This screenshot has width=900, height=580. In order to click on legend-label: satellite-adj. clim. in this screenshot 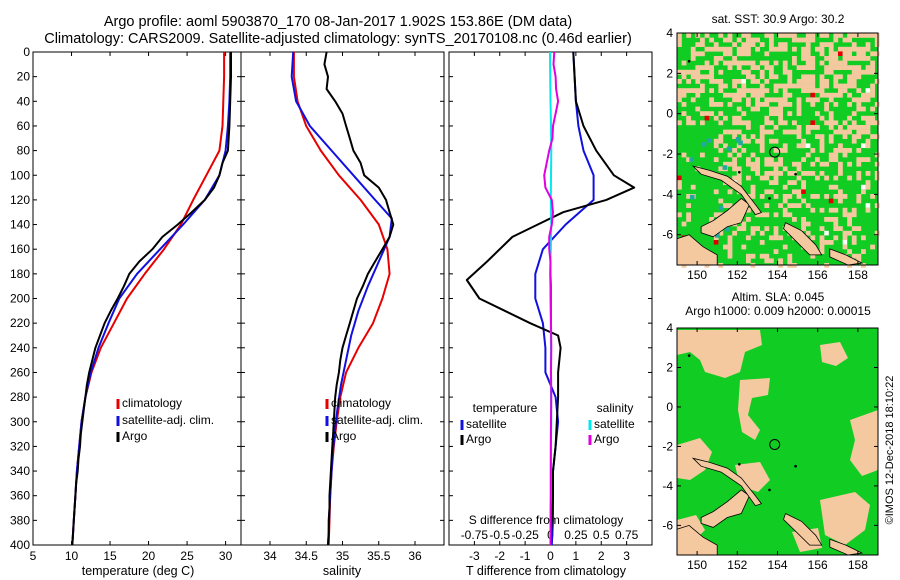, I will do `click(377, 420)`.